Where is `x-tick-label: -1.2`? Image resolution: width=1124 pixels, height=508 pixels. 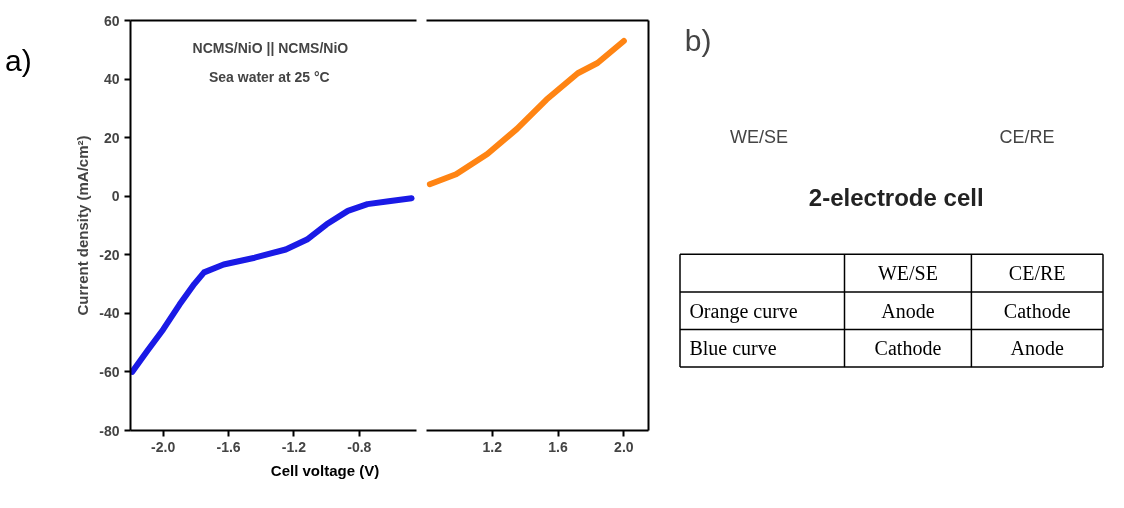 x-tick-label: -1.2 is located at coordinates (294, 446).